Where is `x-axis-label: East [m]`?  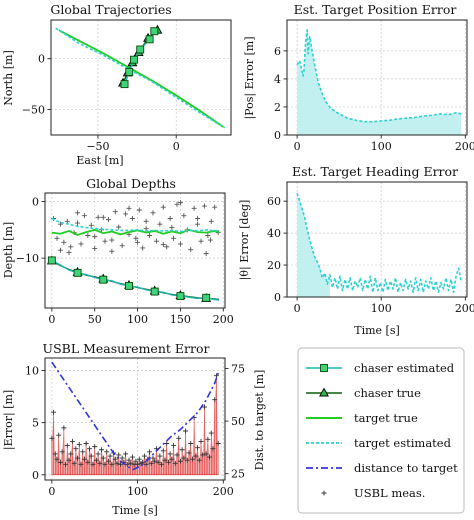
x-axis-label: East [m] is located at coordinates (99, 160).